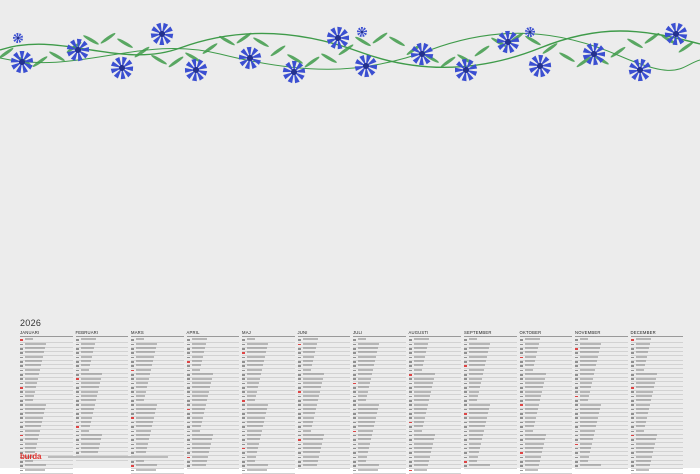 Image resolution: width=700 pixels, height=474 pixels. What do you see at coordinates (48, 402) in the screenshot?
I see `month-column: JANUARI` at bounding box center [48, 402].